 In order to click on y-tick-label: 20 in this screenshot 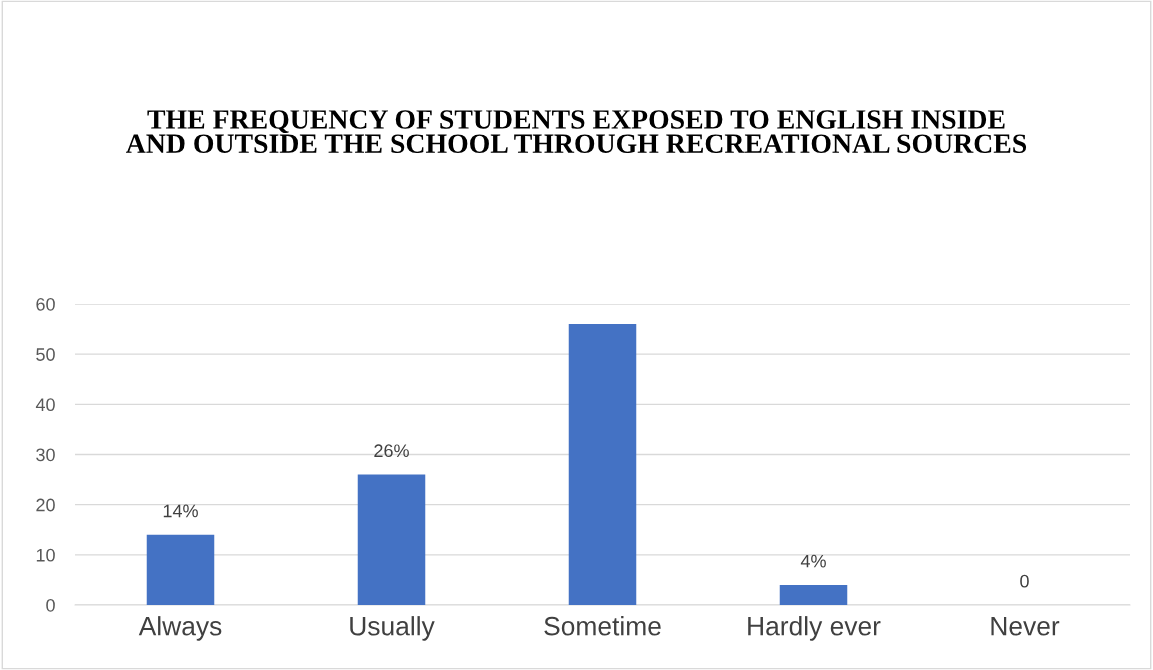, I will do `click(45, 505)`.